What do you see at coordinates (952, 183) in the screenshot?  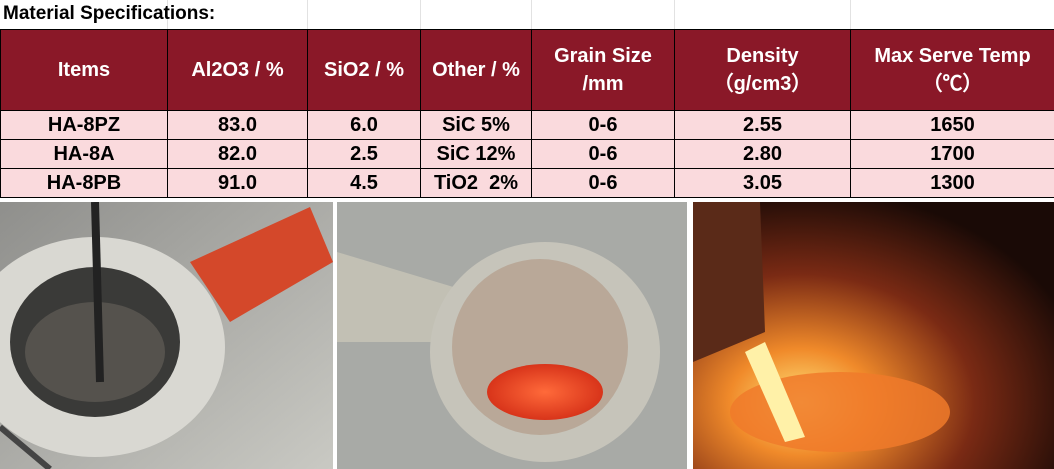 I see `cell: 1300` at bounding box center [952, 183].